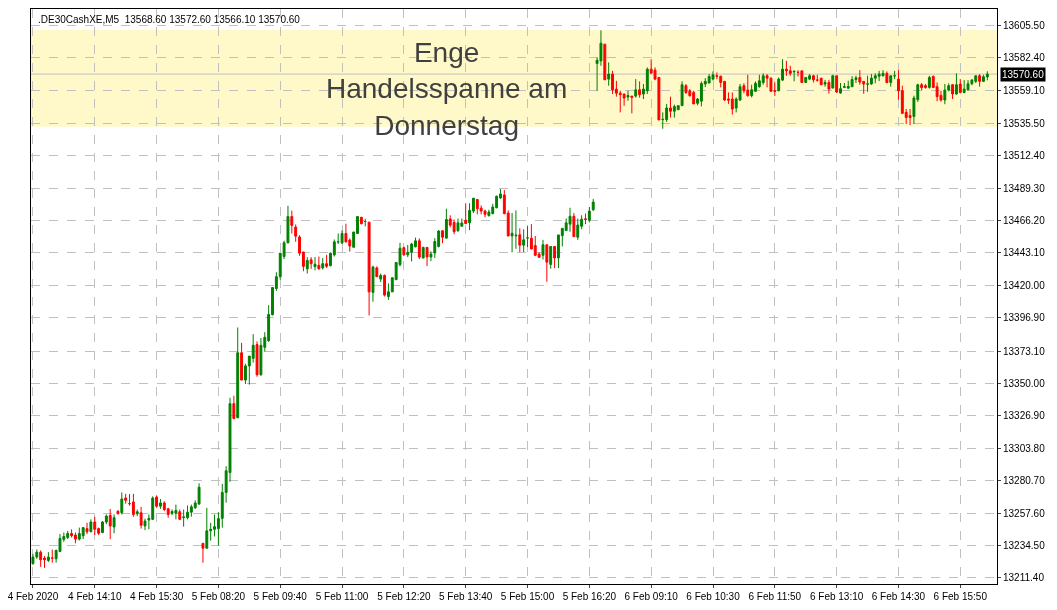 This screenshot has width=1057, height=610. What do you see at coordinates (1024, 156) in the screenshot?
I see `y-tick-label: 13512.40` at bounding box center [1024, 156].